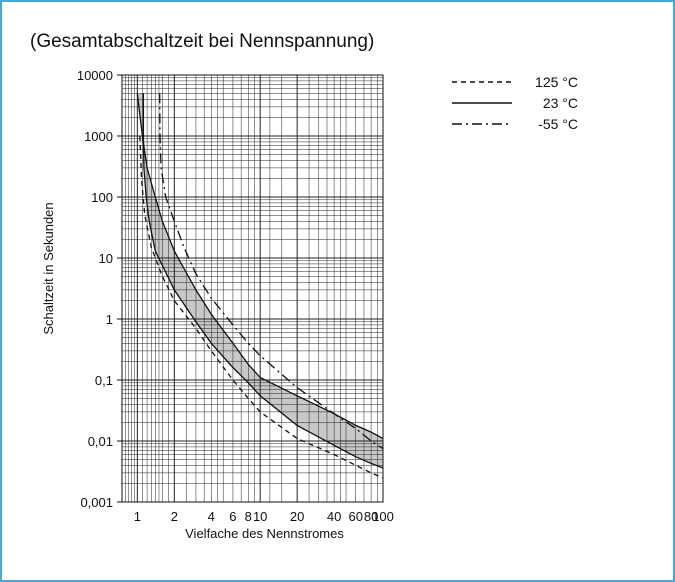  What do you see at coordinates (109, 319) in the screenshot?
I see `y-tick-label: 1` at bounding box center [109, 319].